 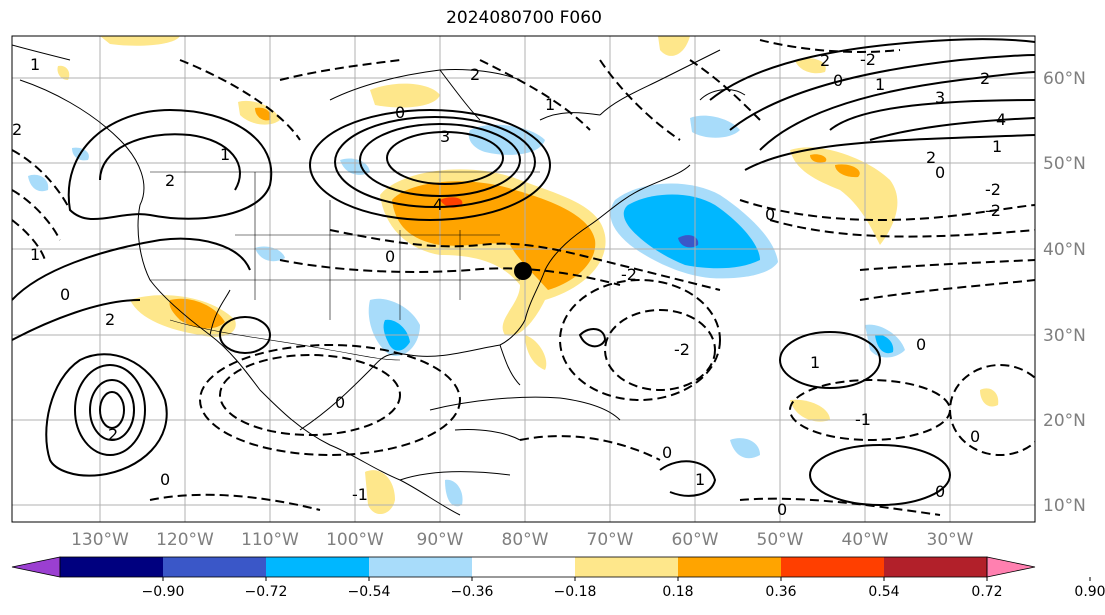 I want to click on colorbar-tick-label: −0.54, so click(x=369, y=592).